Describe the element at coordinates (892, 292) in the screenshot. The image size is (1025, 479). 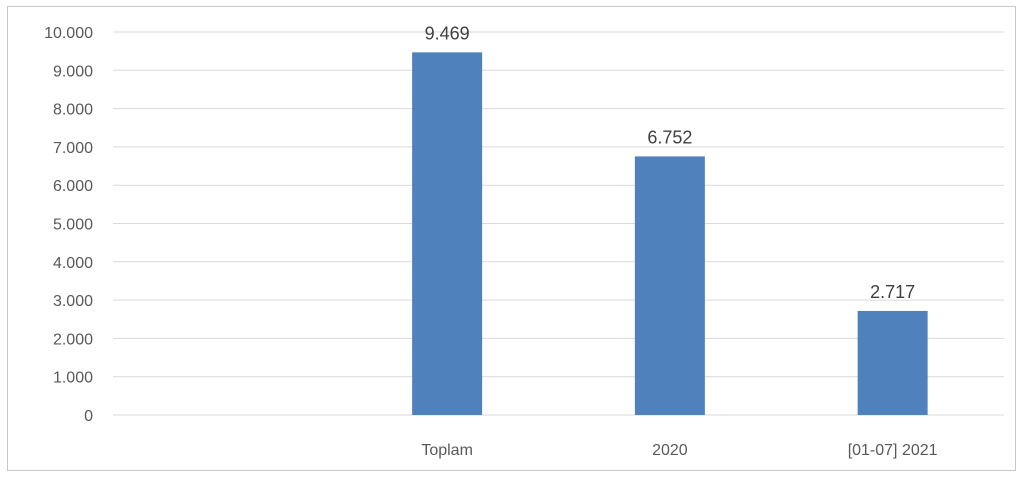
I see `data-label: 2.717` at that location.